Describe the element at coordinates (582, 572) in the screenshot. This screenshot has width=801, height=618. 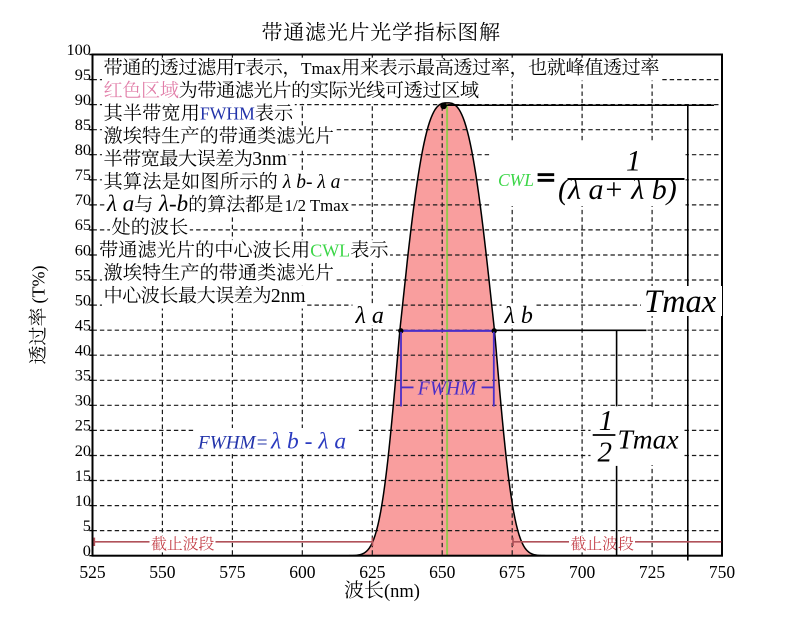
I see `svg-text: 700` at that location.